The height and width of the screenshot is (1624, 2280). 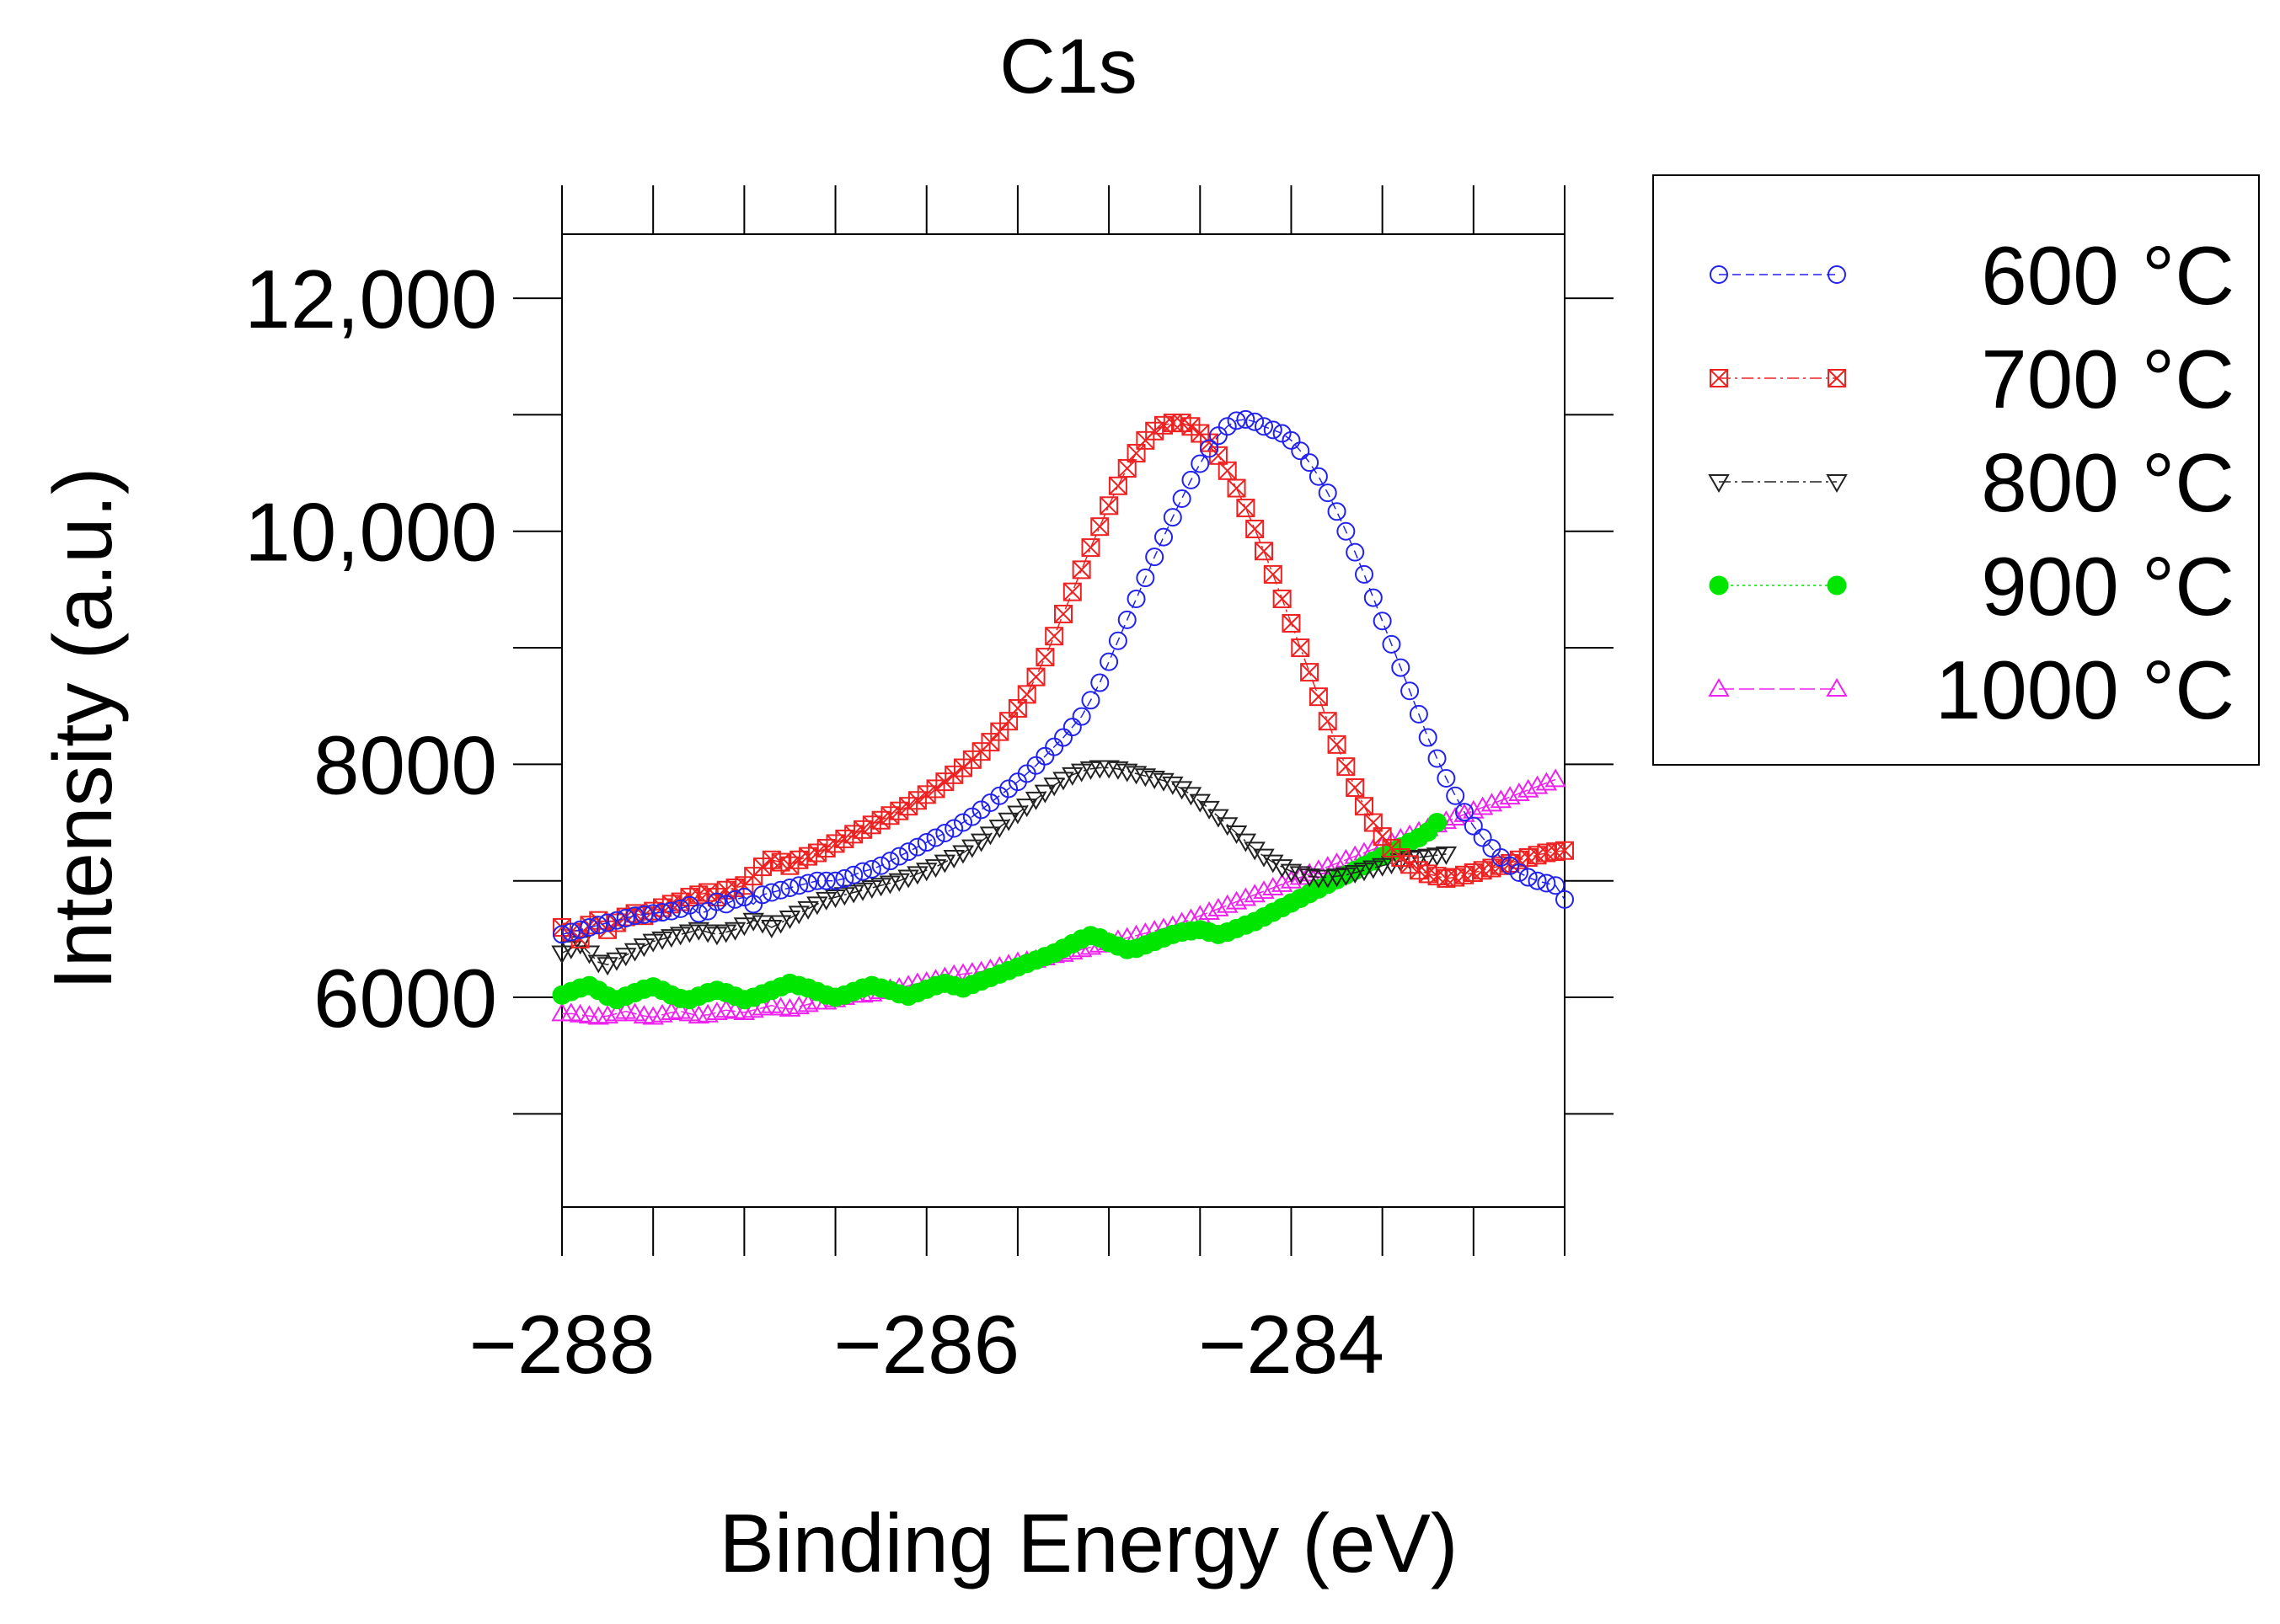 I want to click on legend-item: 700 °C, so click(x=1972, y=379).